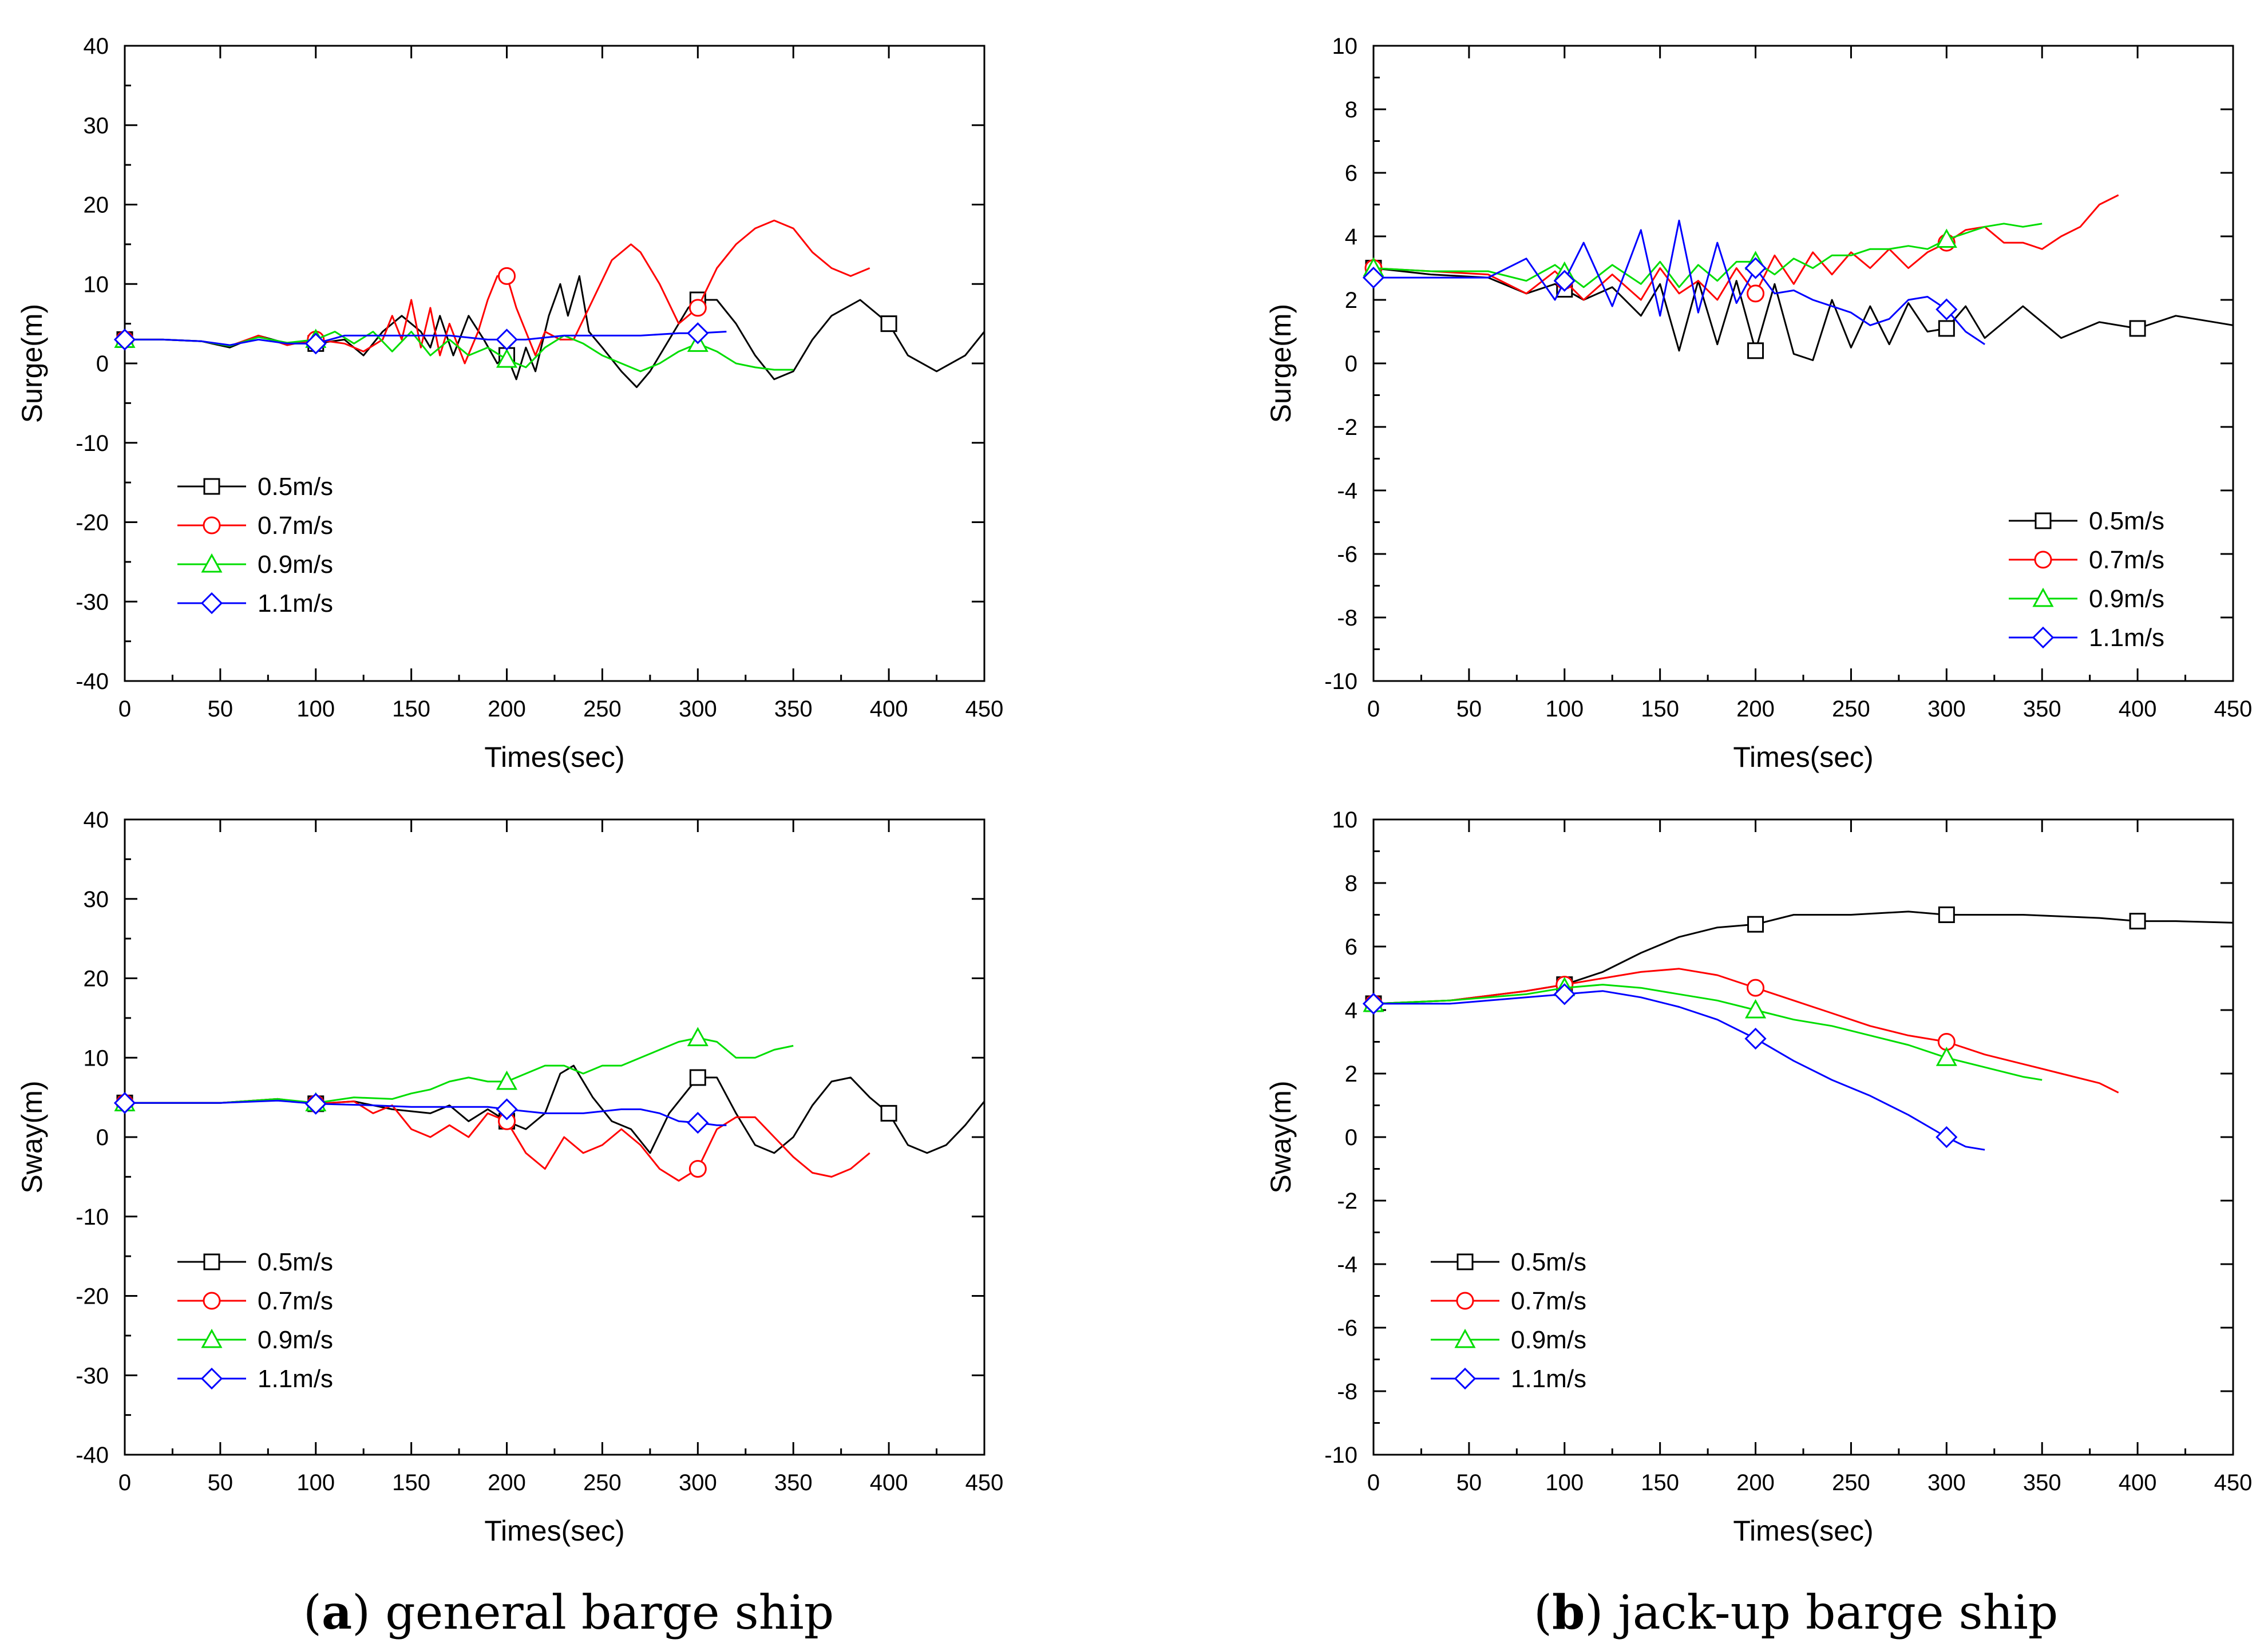 The width and height of the screenshot is (2268, 1651). What do you see at coordinates (1351, 883) in the screenshot?
I see `y-tick-label: 8` at bounding box center [1351, 883].